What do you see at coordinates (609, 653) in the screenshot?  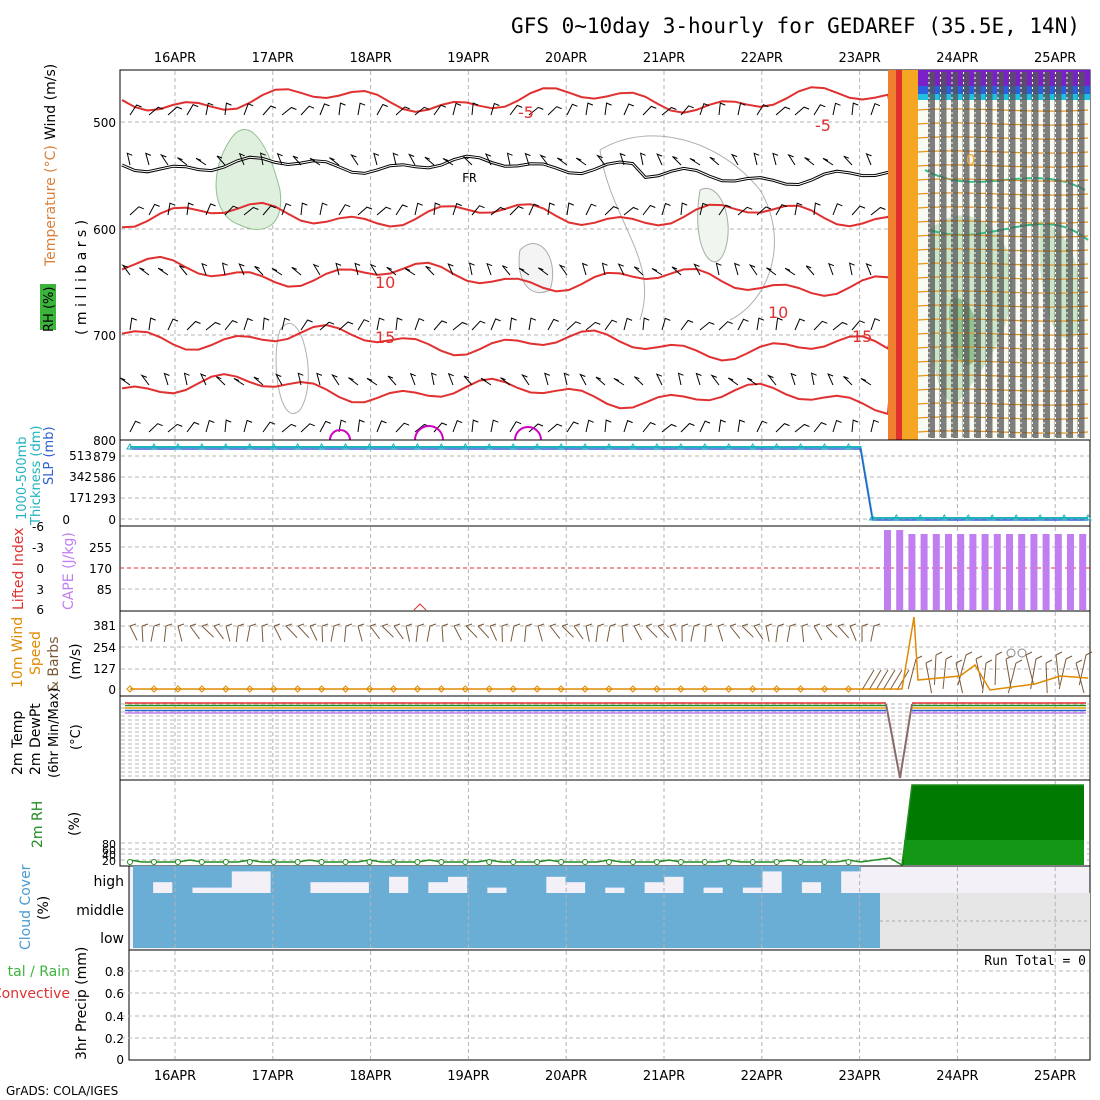 I see `wind-speed-line` at bounding box center [609, 653].